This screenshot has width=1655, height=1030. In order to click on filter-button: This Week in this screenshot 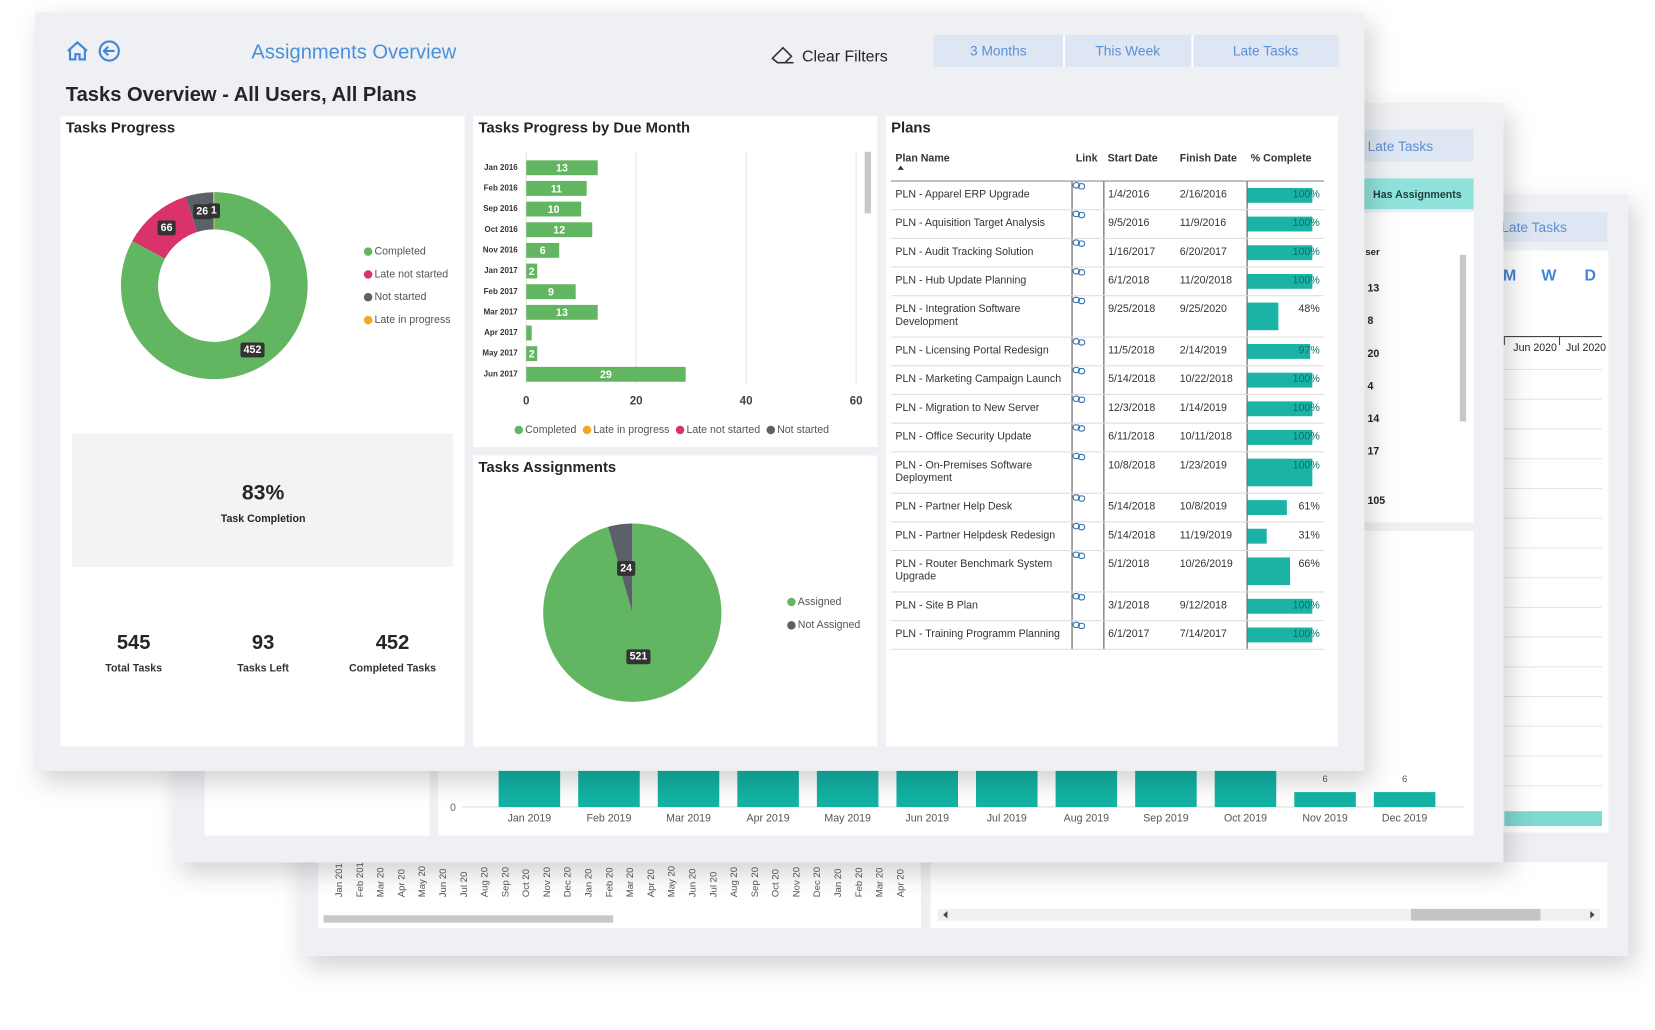, I will do `click(1127, 51)`.